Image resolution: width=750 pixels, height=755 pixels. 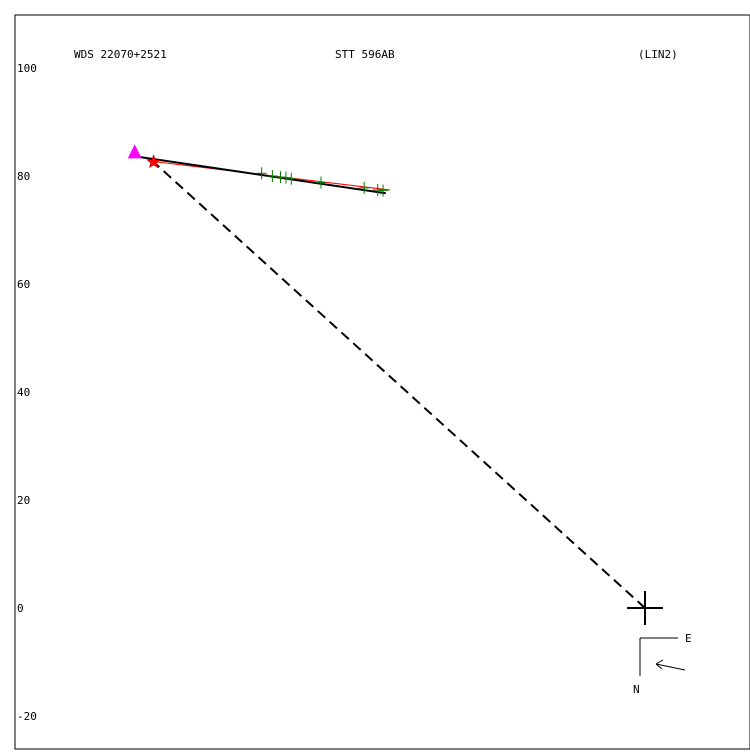 I want to click on primary-star-cross, so click(x=645, y=608).